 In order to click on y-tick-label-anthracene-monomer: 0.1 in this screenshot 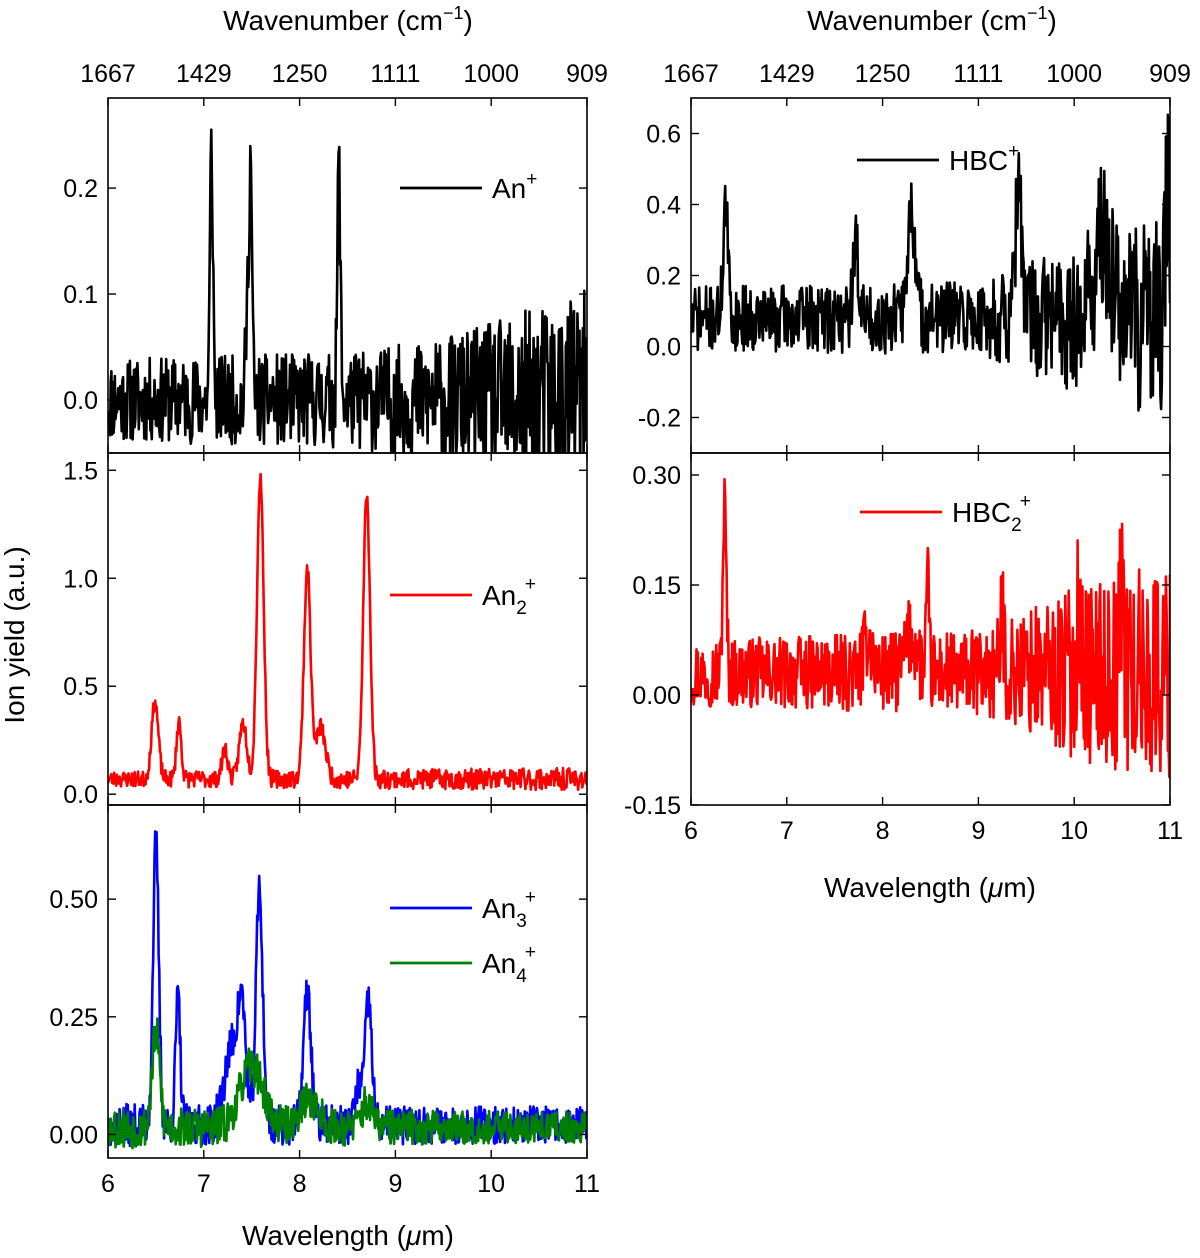, I will do `click(80, 295)`.